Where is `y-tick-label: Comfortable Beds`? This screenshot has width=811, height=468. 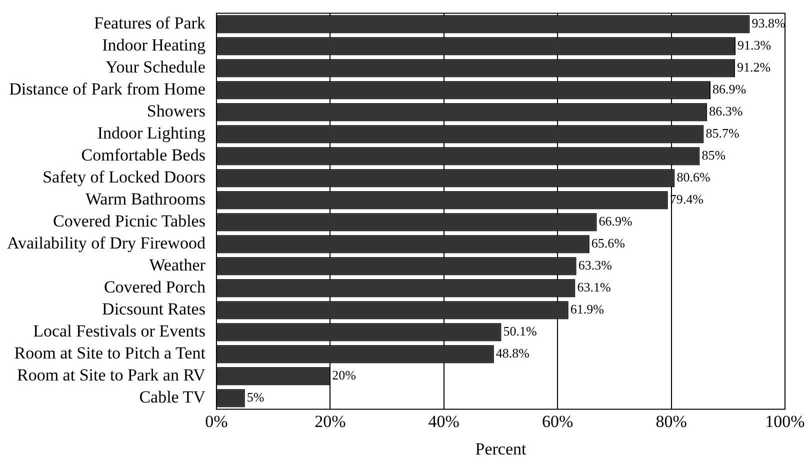 y-tick-label: Comfortable Beds is located at coordinates (143, 155).